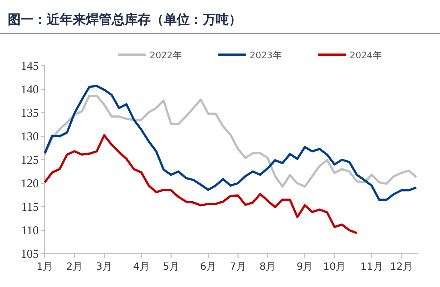 Image resolution: width=440 pixels, height=287 pixels. What do you see at coordinates (402, 267) in the screenshot?
I see `x-tick-label: 12月` at bounding box center [402, 267].